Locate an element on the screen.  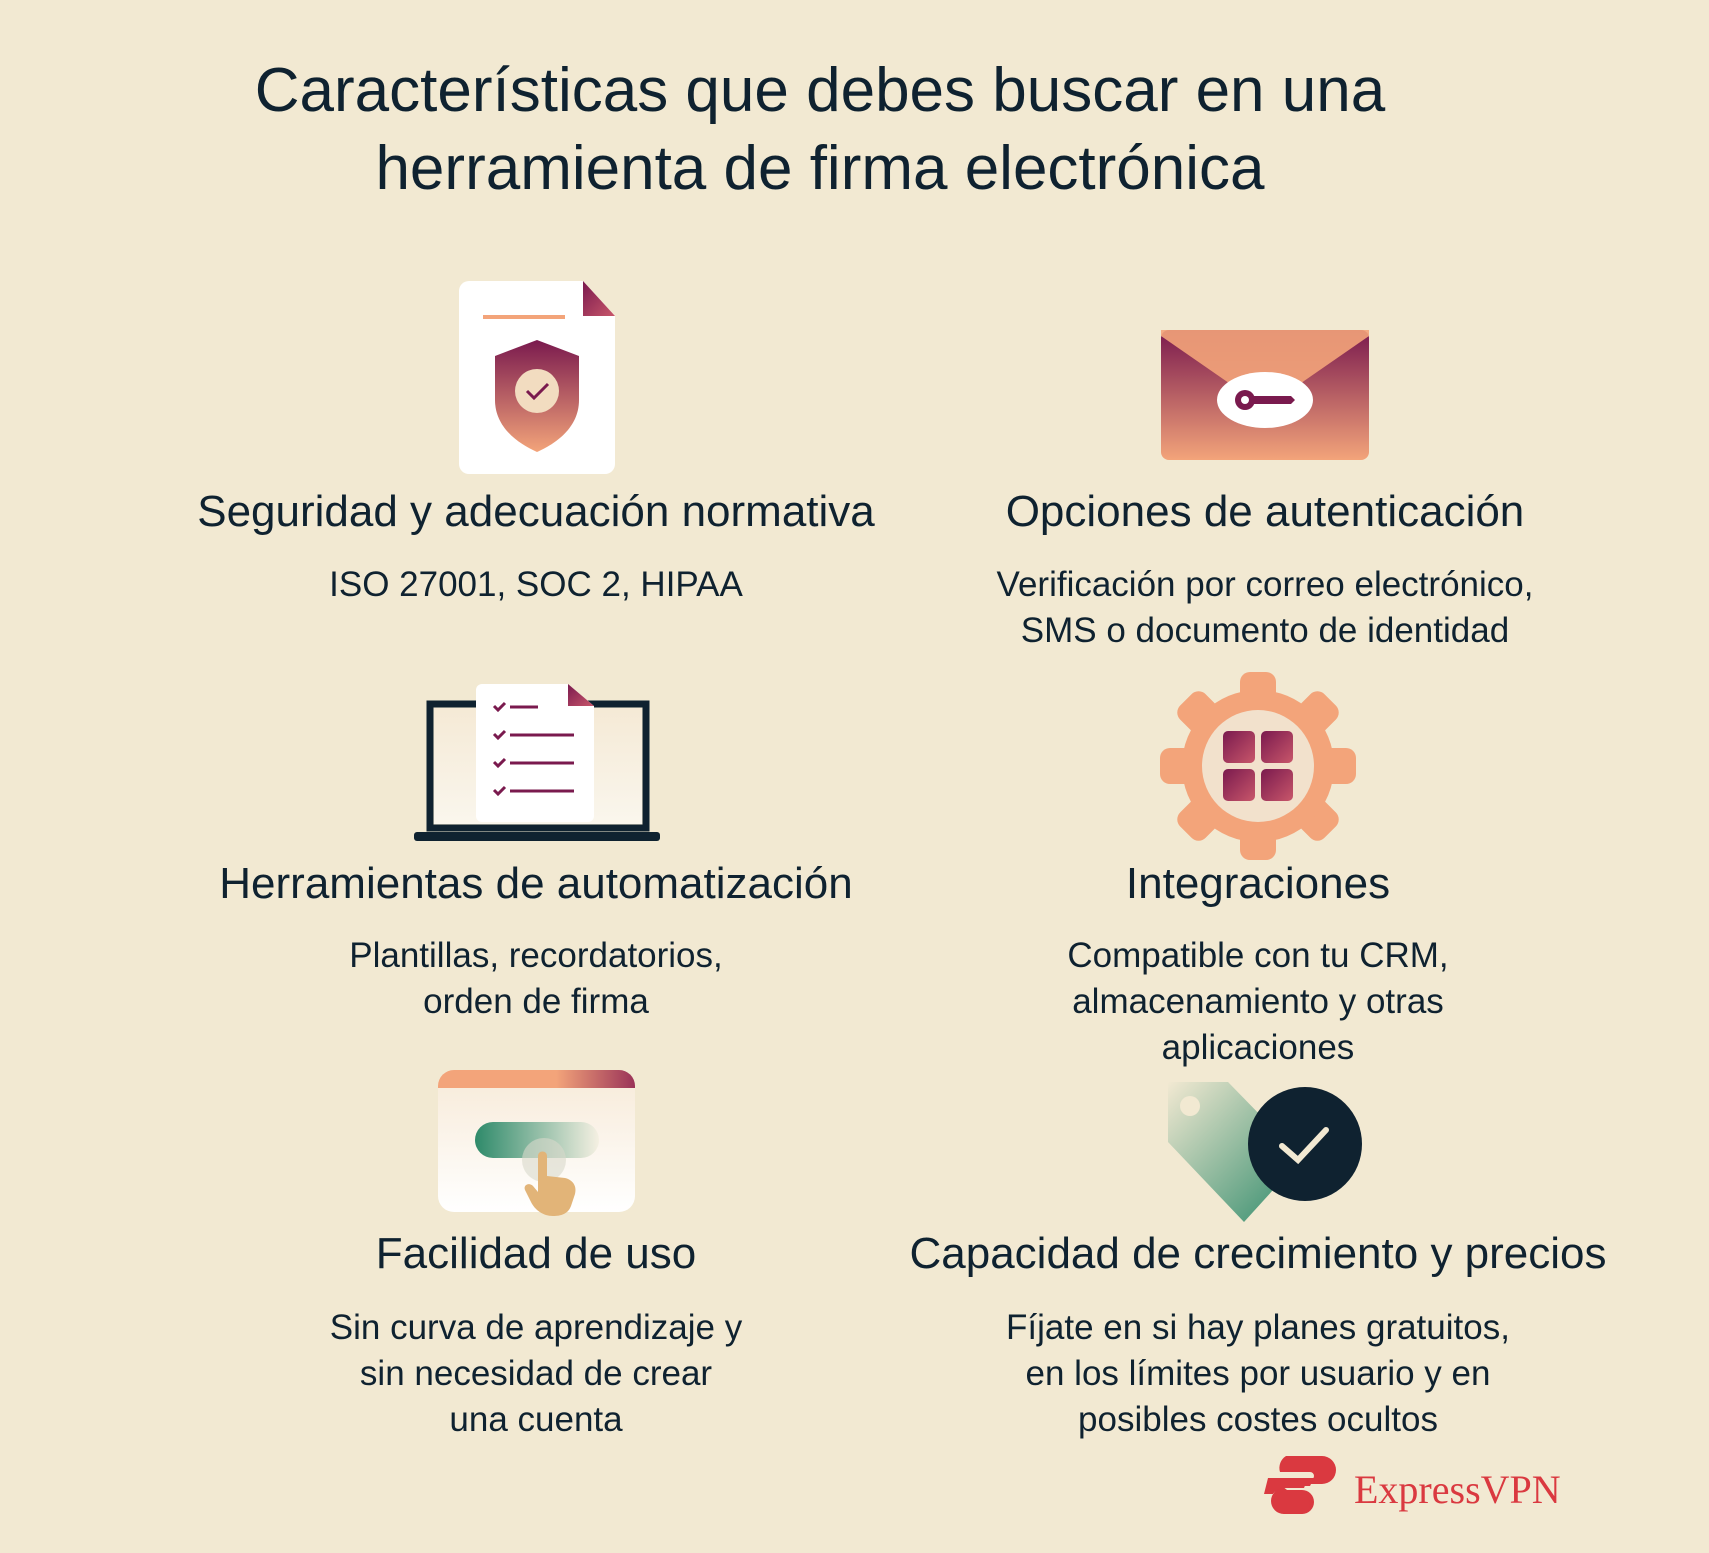
gear-apps-icon is located at coordinates (1258, 766).